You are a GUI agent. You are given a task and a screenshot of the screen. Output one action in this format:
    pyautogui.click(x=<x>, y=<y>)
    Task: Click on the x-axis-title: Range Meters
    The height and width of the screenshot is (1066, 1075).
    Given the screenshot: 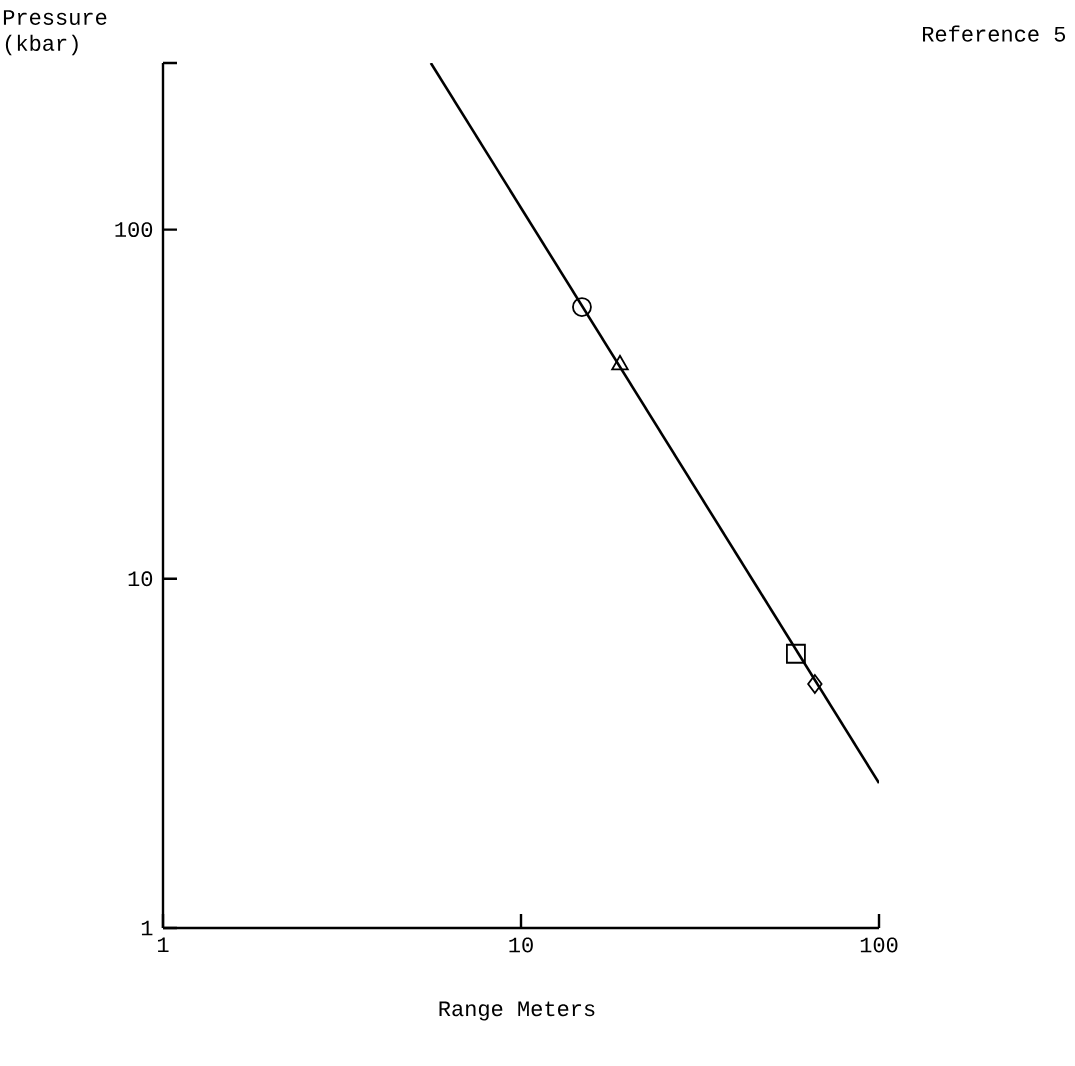 What is the action you would take?
    pyautogui.click(x=517, y=1011)
    